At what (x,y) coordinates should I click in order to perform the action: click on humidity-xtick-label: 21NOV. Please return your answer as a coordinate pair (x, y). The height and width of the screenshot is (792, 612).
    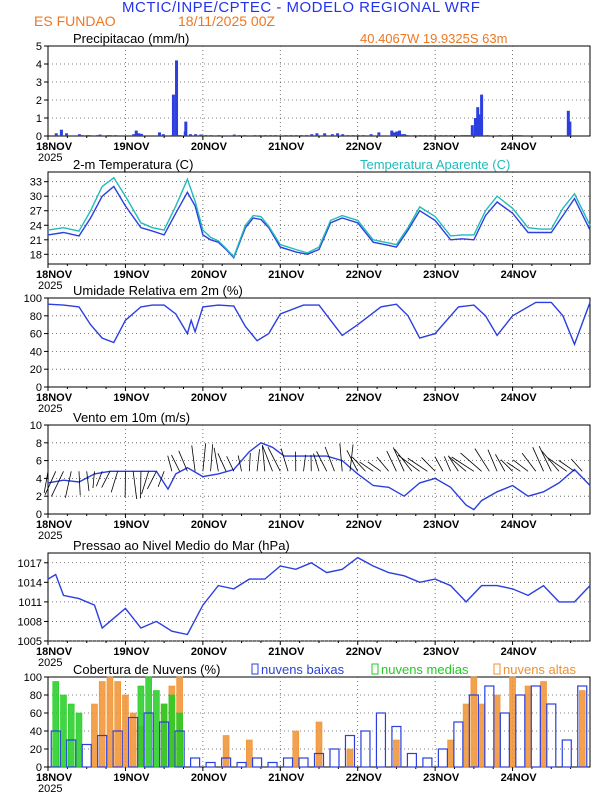
    Looking at the image, I should click on (286, 398).